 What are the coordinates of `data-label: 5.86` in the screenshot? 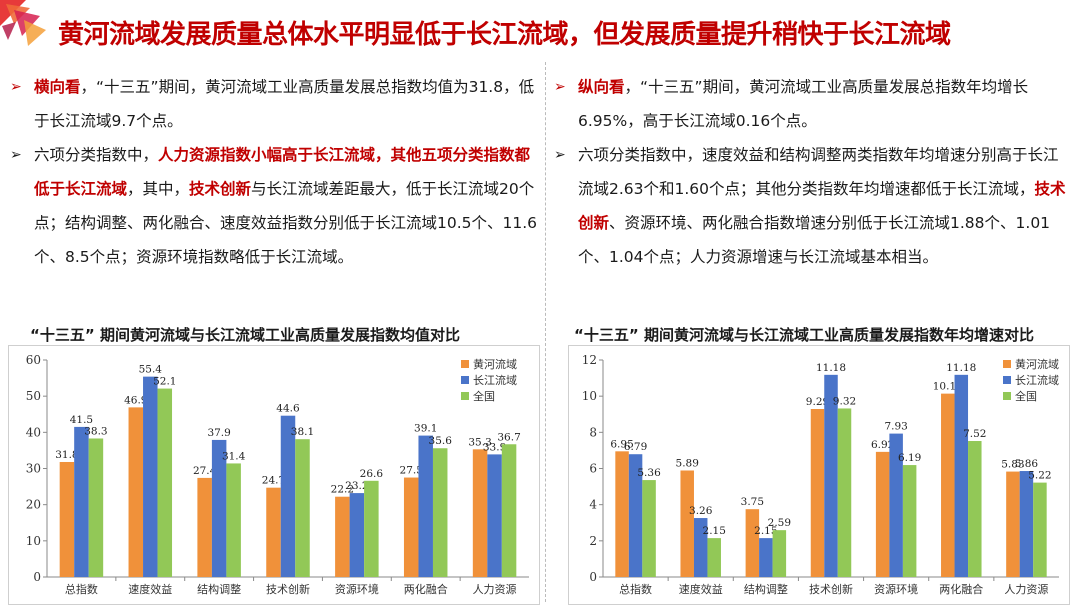 It's located at (1027, 464).